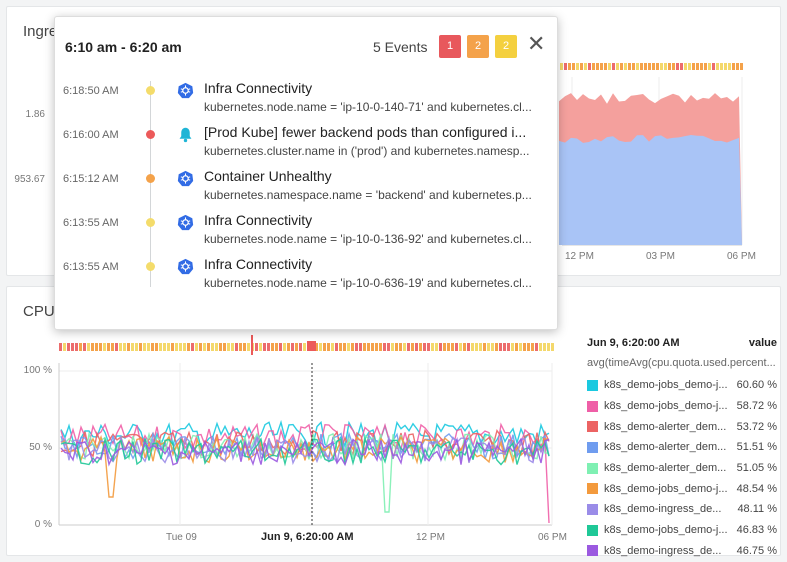 The height and width of the screenshot is (562, 787). What do you see at coordinates (307, 537) in the screenshot?
I see `x-tick-crosshair: Jun 9, 6:20:00 AM` at bounding box center [307, 537].